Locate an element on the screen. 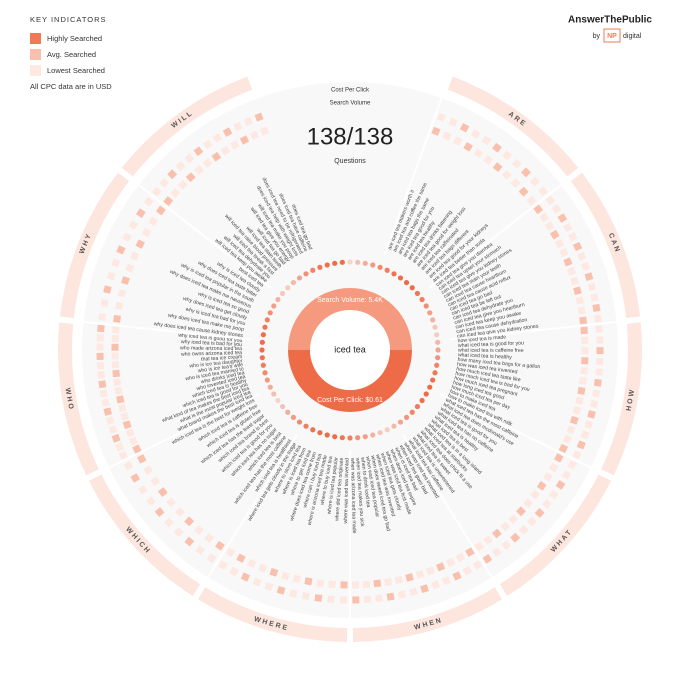 The width and height of the screenshot is (700, 700). volume-half is located at coordinates (350, 319).